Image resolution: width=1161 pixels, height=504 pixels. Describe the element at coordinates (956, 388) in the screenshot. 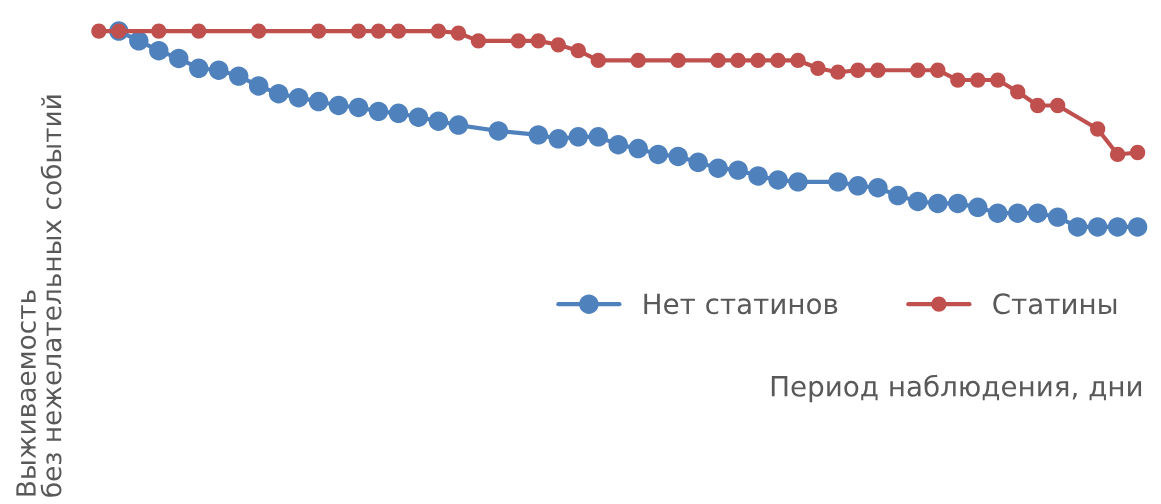

I see `text: Период наблюдения, дни` at that location.